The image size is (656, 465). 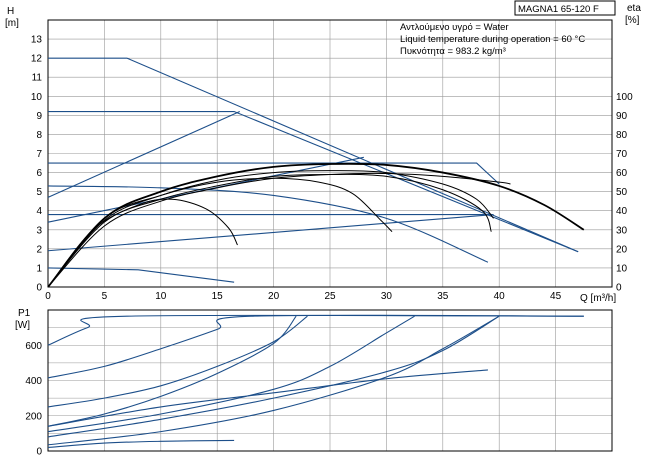 I want to click on head-tick-label: 2, so click(x=39, y=249).